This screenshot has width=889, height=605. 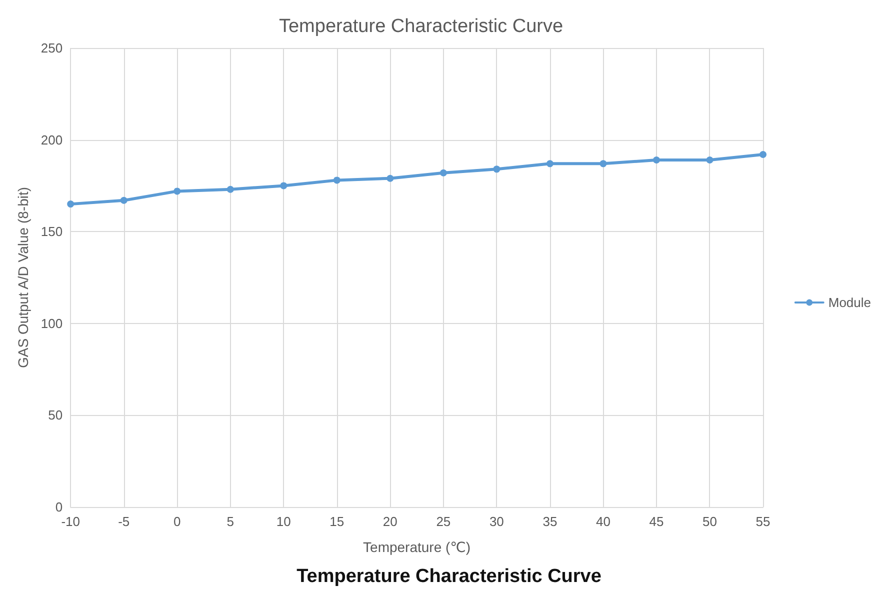 What do you see at coordinates (709, 521) in the screenshot?
I see `x-tick-label: 50` at bounding box center [709, 521].